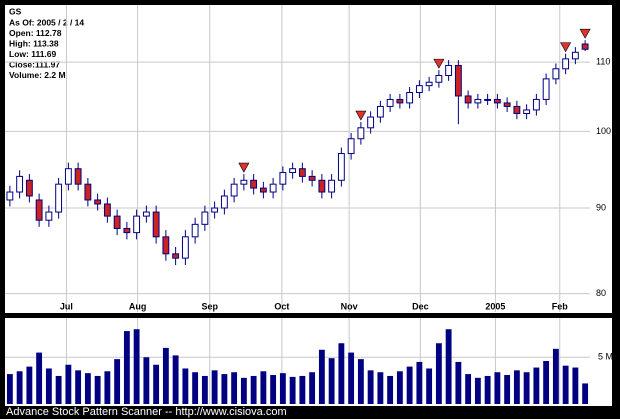 This screenshot has width=620, height=419. I want to click on x-tick-label: Sep, so click(209, 306).